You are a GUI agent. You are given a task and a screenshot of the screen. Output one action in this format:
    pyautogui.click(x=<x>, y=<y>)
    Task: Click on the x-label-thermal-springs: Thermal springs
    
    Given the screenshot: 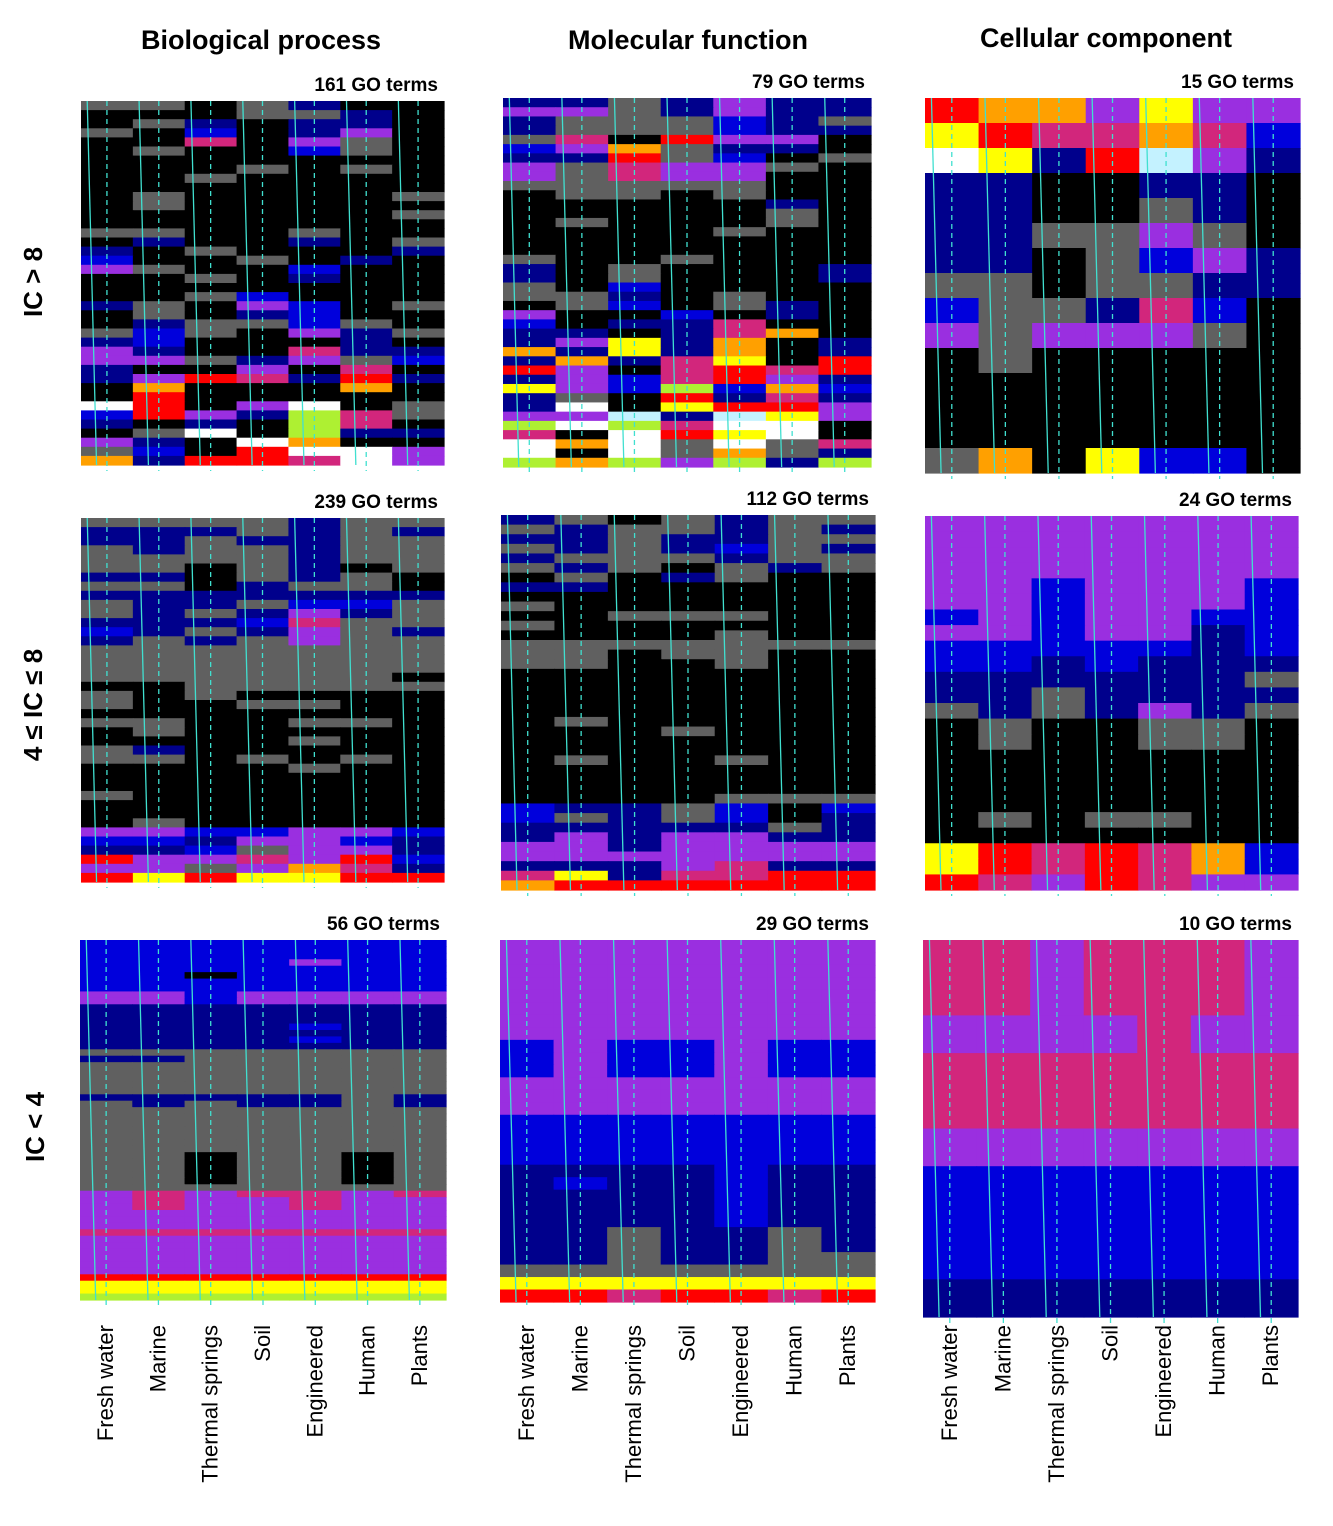 What is the action you would take?
    pyautogui.click(x=1056, y=1404)
    